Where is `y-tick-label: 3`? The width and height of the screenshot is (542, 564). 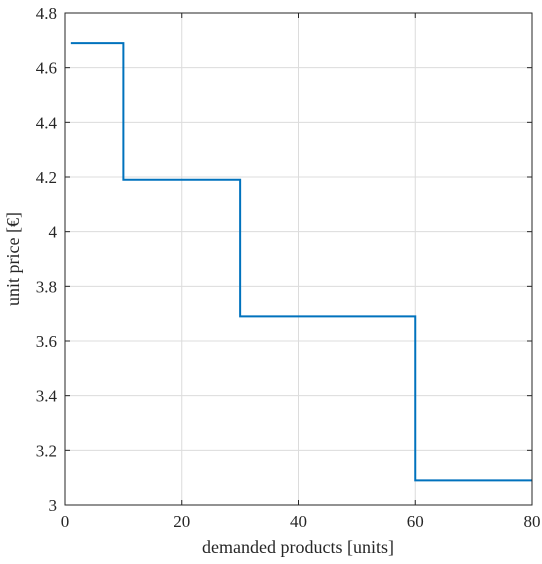 y-tick-label: 3 is located at coordinates (53, 505).